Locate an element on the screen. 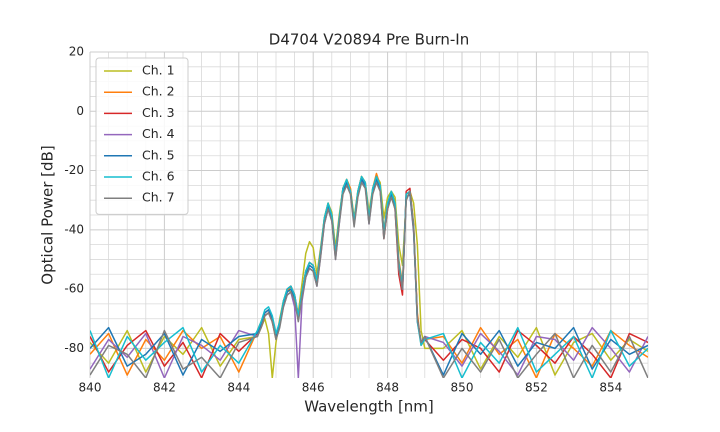 This screenshot has width=720, height=432. legend-label: Ch. 3 is located at coordinates (158, 112).